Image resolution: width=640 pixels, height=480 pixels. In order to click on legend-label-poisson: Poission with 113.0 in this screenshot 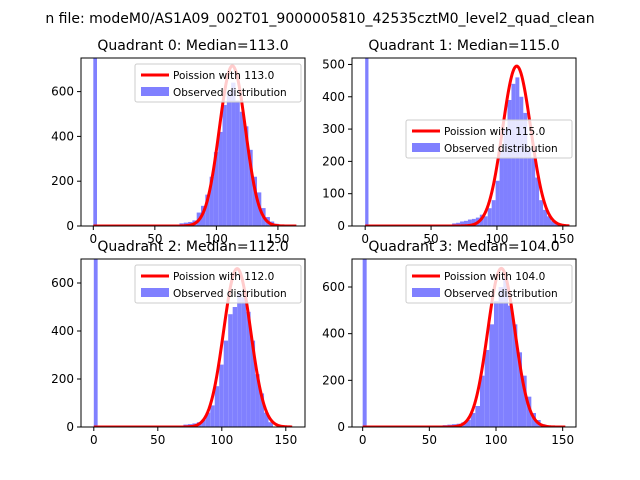, I will do `click(223, 76)`.